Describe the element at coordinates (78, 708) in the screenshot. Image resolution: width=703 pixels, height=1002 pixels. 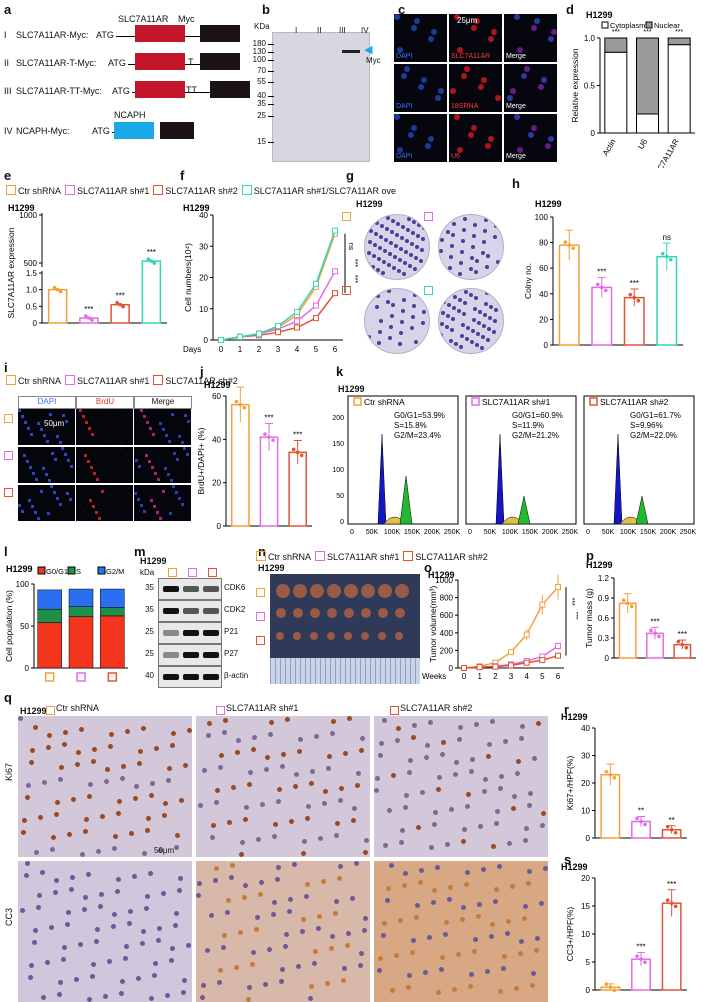
I see `column-label: Ctr shRNA` at that location.